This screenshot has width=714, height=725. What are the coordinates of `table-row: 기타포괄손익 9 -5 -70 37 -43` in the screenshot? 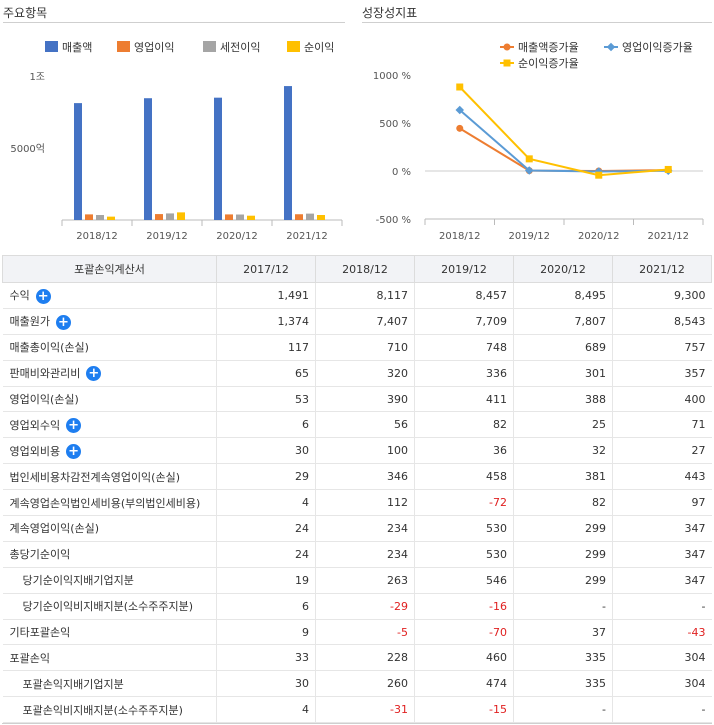 It's located at (357, 632).